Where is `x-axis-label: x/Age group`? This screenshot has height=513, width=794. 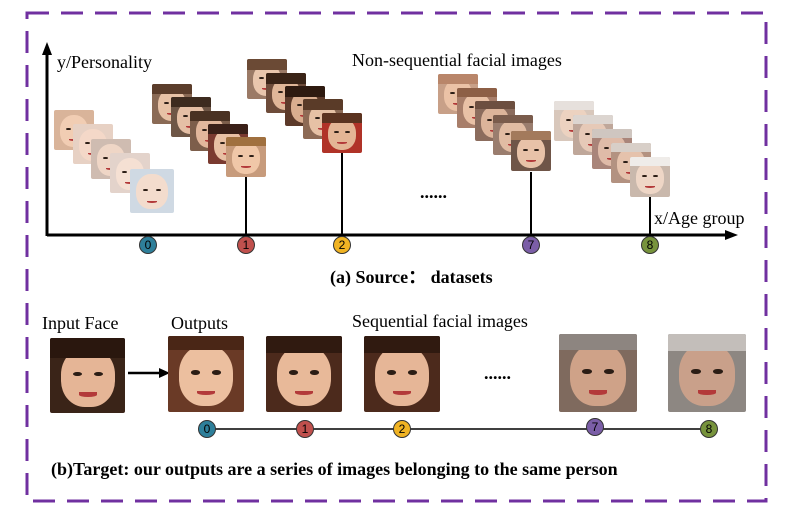 x-axis-label: x/Age group is located at coordinates (699, 218).